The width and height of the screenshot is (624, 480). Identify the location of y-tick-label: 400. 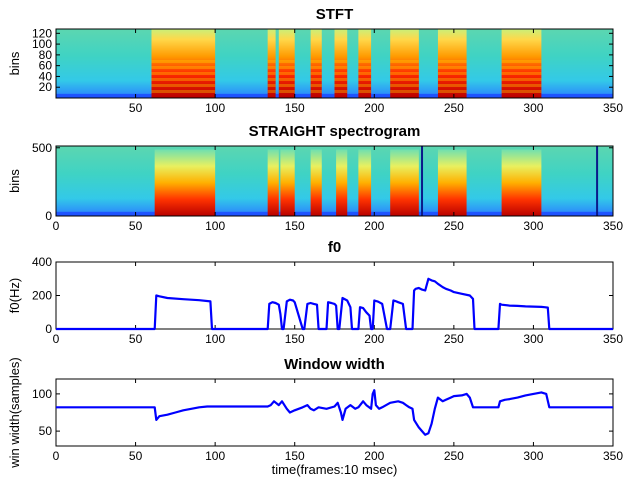
(42, 262).